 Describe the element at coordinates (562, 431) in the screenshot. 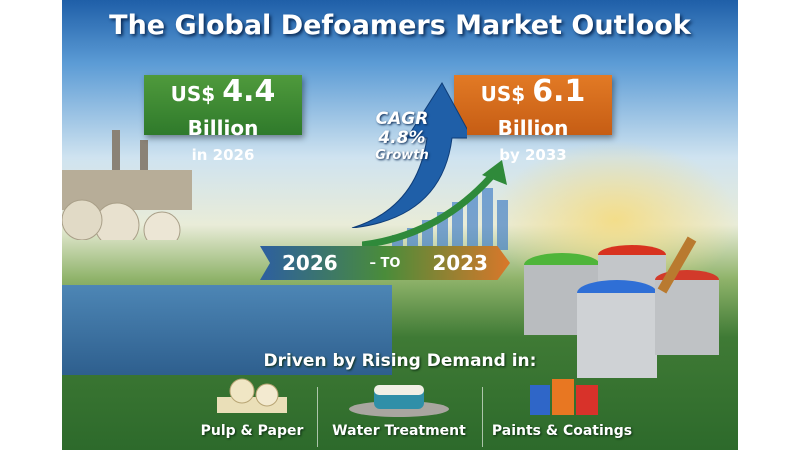

I see `driver-label: Paints & Coatings` at that location.